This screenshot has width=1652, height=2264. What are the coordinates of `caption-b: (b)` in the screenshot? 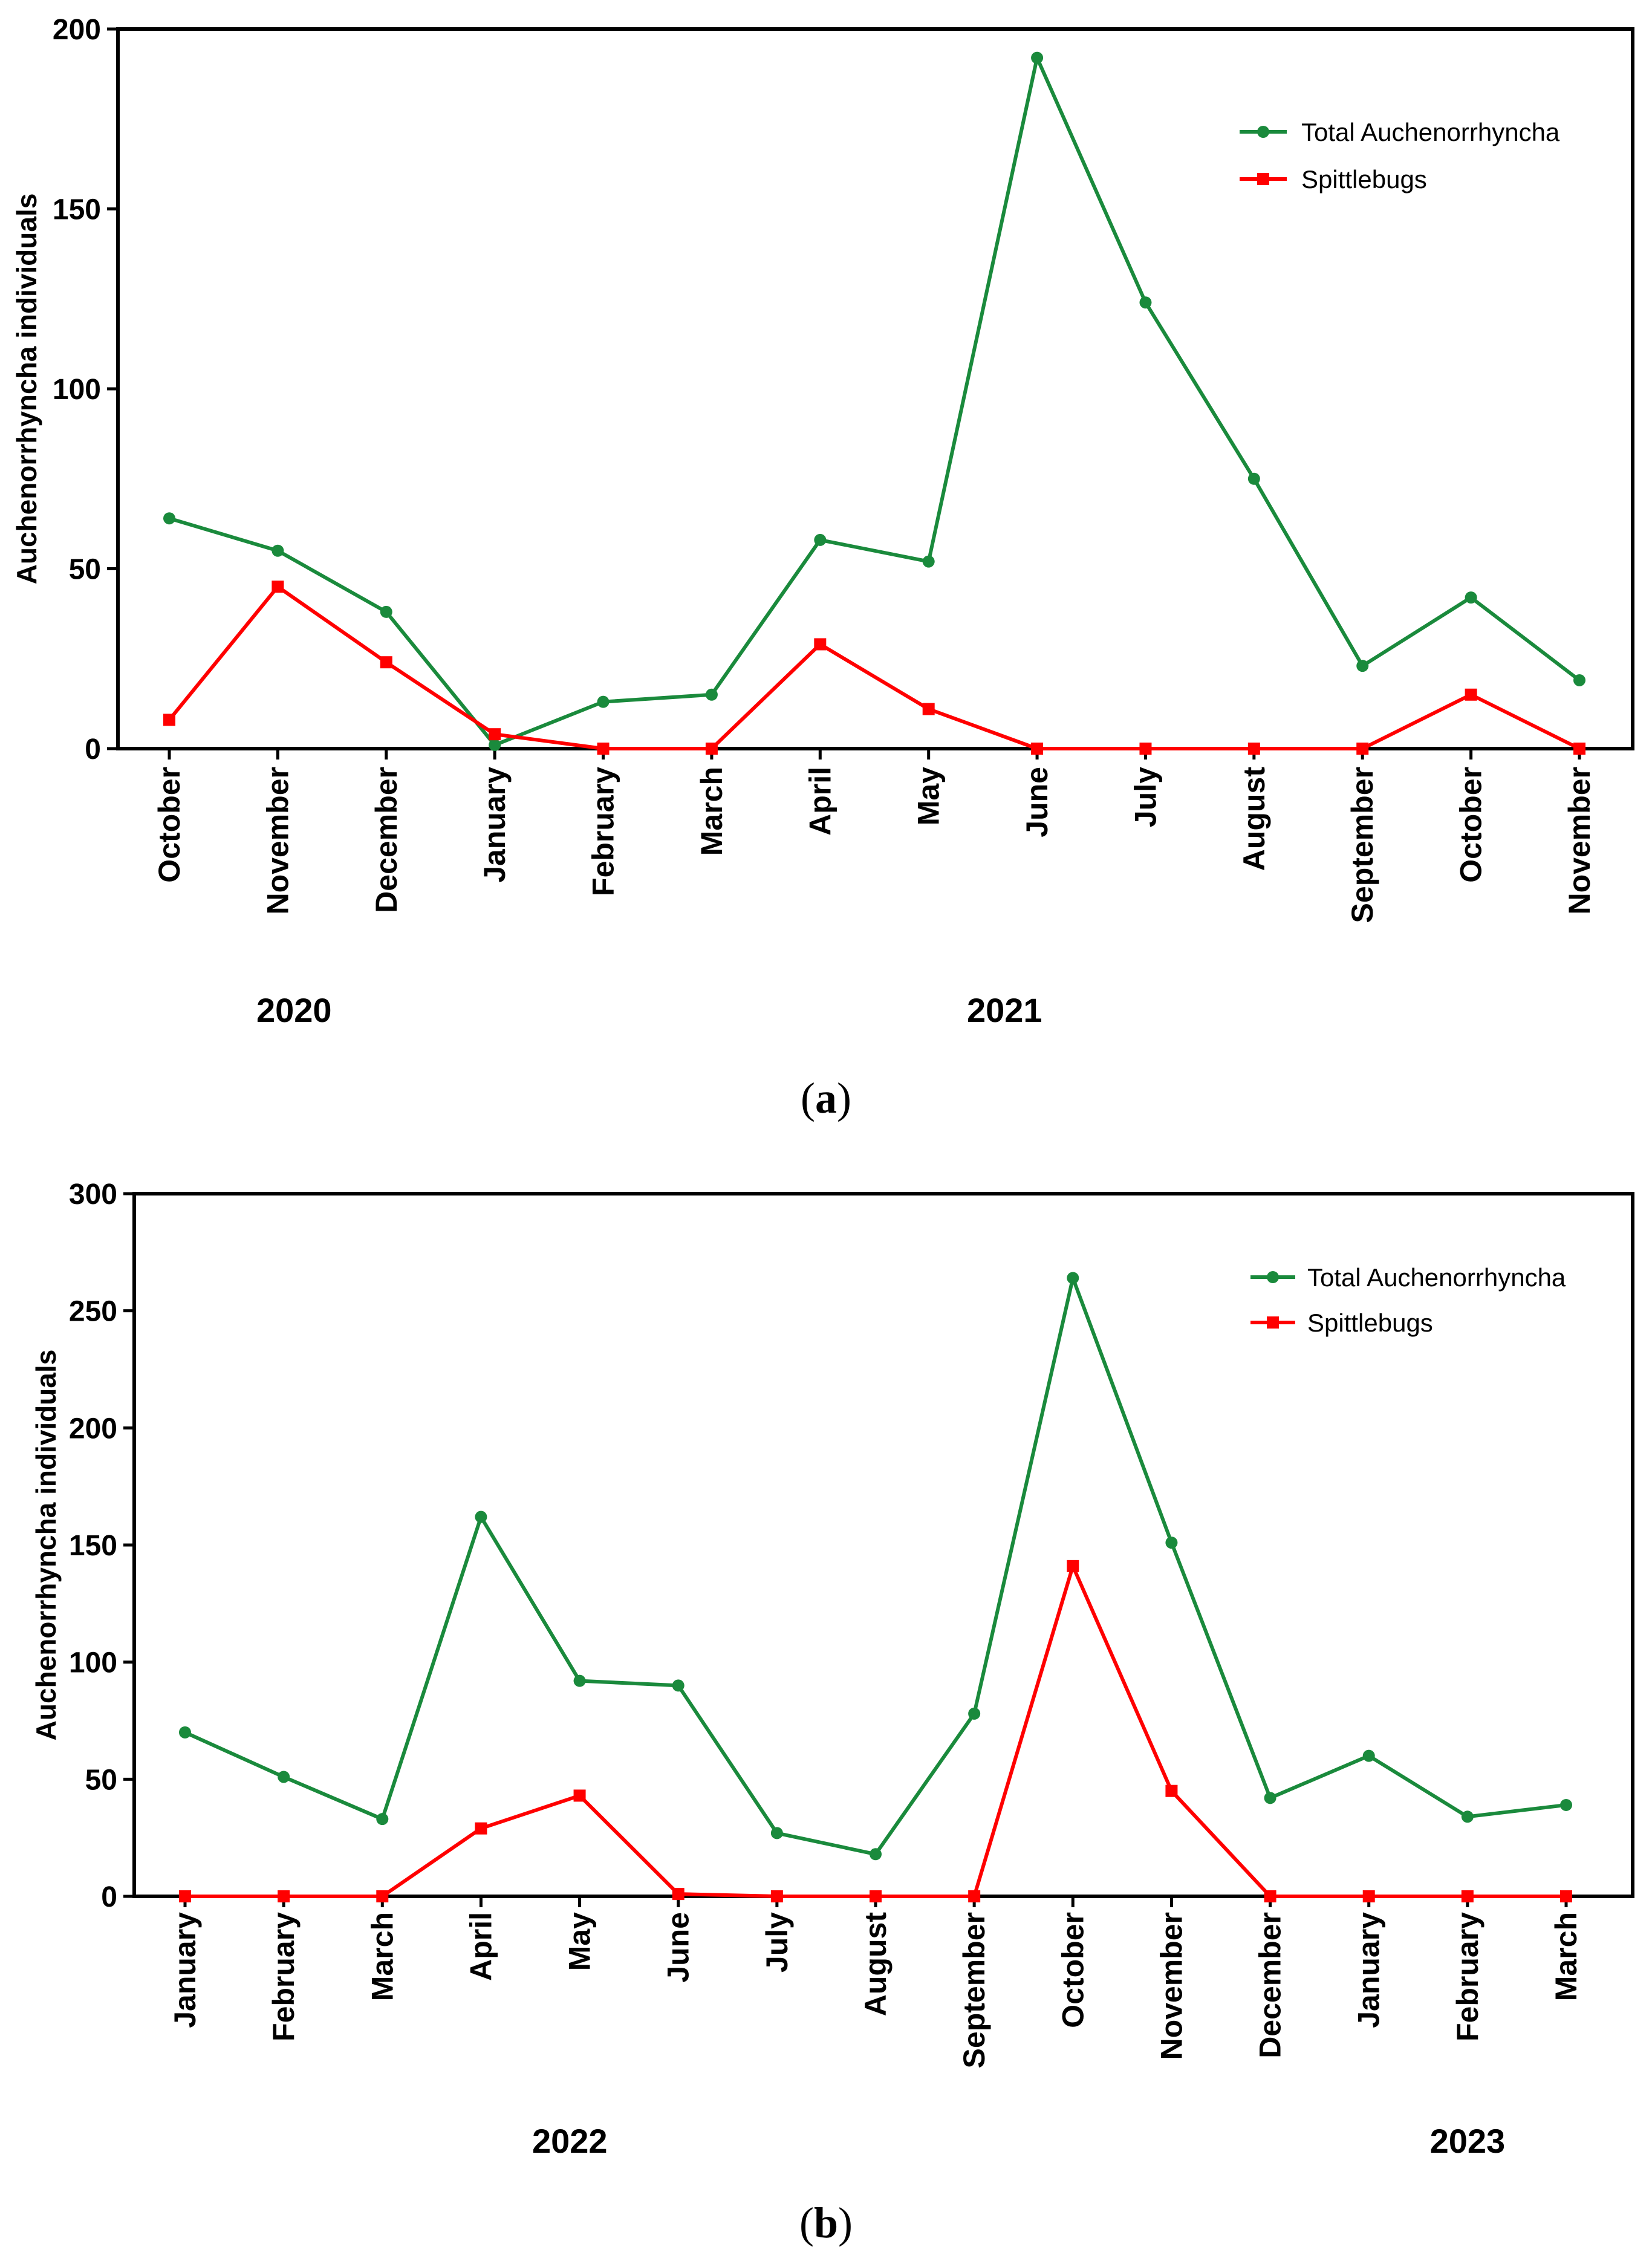 It's located at (826, 2223).